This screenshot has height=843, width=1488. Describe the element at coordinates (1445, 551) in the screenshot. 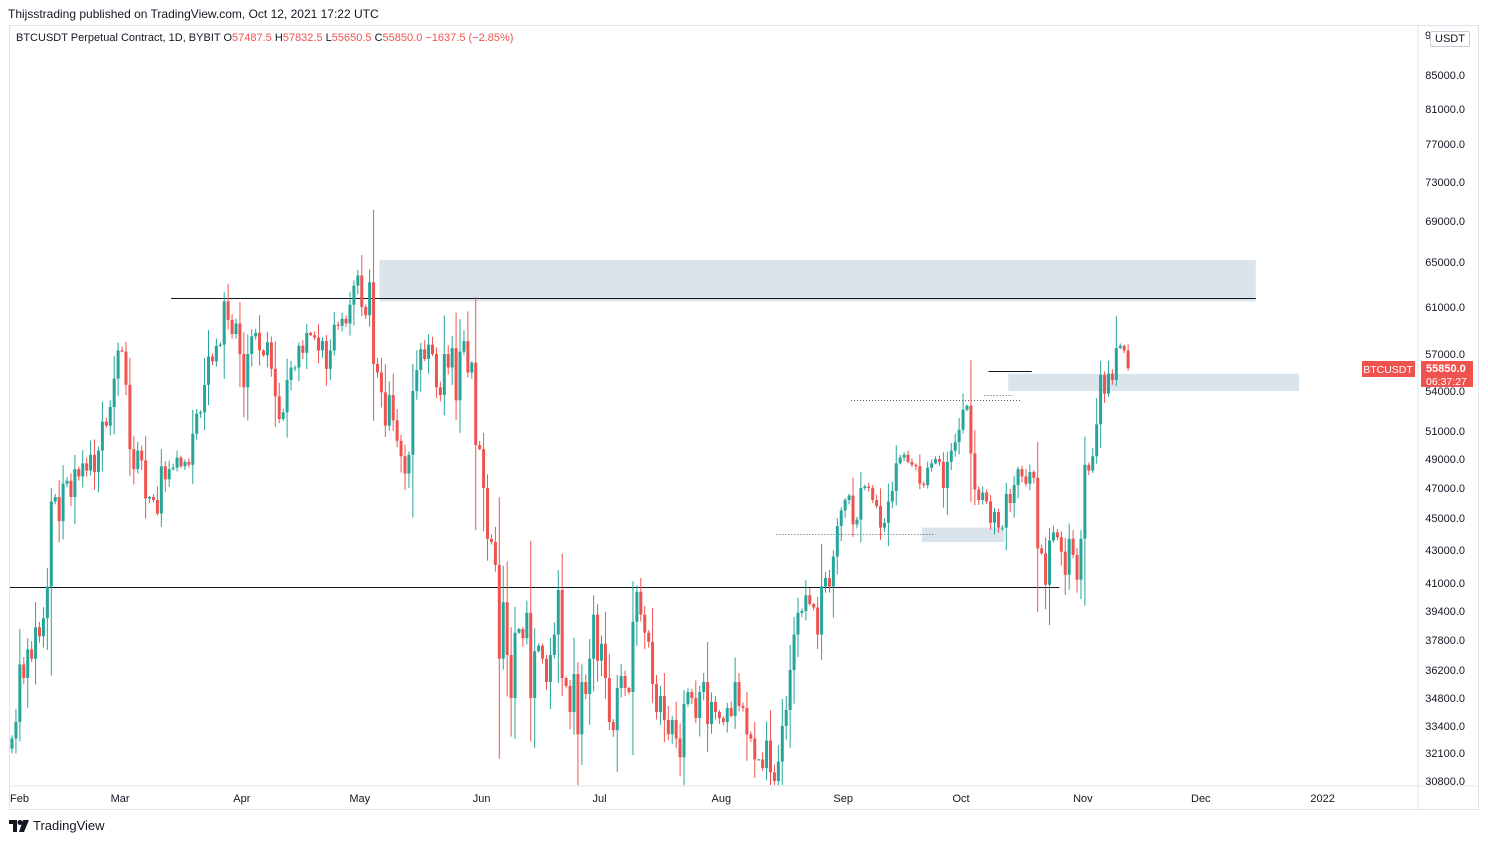

I see `price-tick-label: 43000.0` at that location.